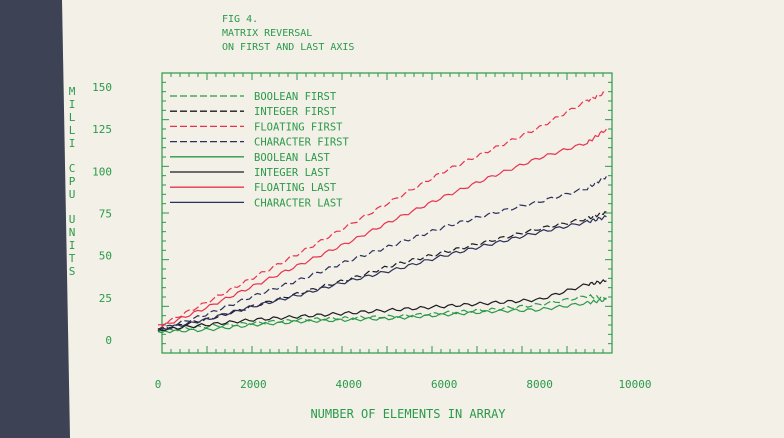 This screenshot has height=438, width=784. Describe the element at coordinates (288, 47) in the screenshot. I see `figure-title-line2: ON FIRST AND LAST AXIS` at that location.